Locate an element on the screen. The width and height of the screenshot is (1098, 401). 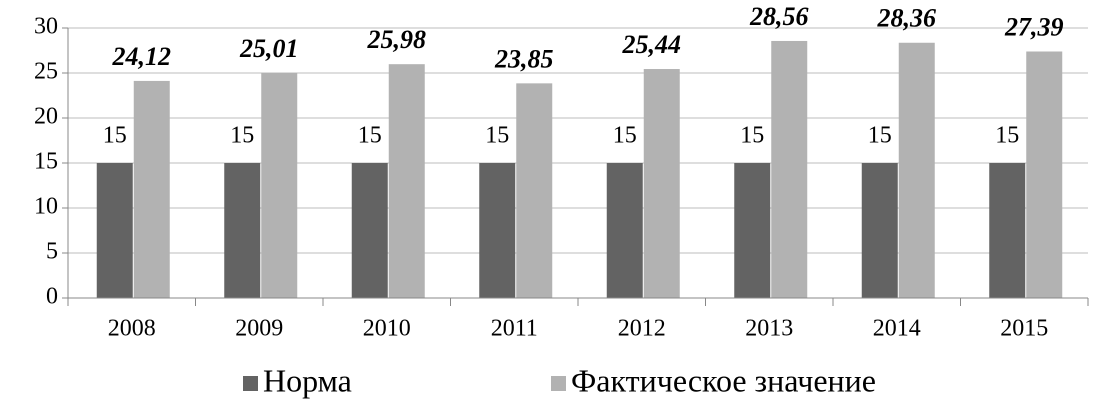
y-tick-label: 10 is located at coordinates (46, 207).